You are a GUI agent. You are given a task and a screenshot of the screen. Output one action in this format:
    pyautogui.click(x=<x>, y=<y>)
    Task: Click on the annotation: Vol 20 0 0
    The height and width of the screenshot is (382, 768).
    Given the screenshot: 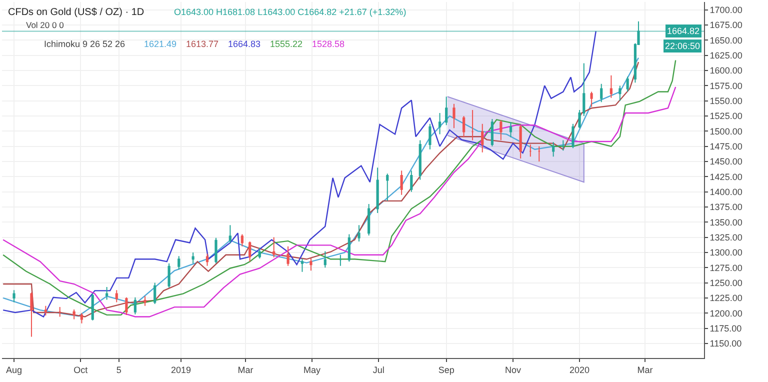 What is the action you would take?
    pyautogui.click(x=45, y=25)
    